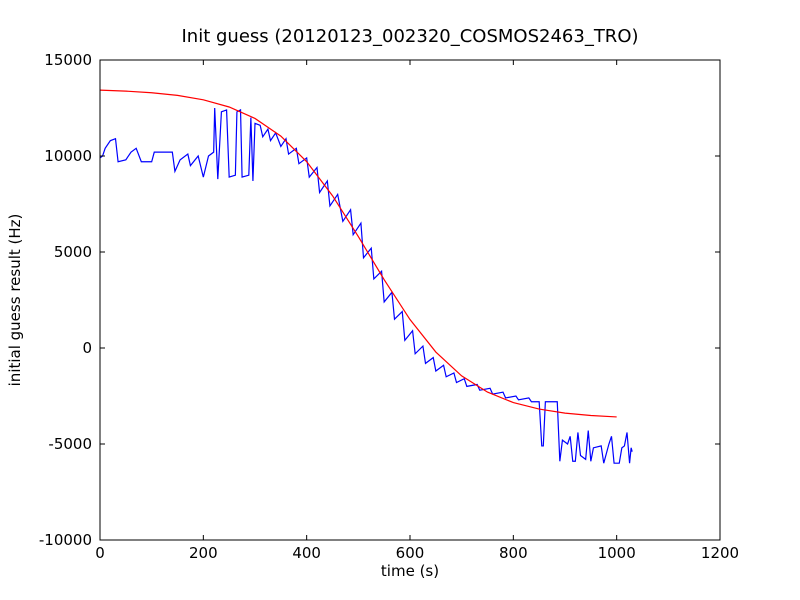 The width and height of the screenshot is (800, 600). I want to click on x-tick-label: 1000, so click(617, 553).